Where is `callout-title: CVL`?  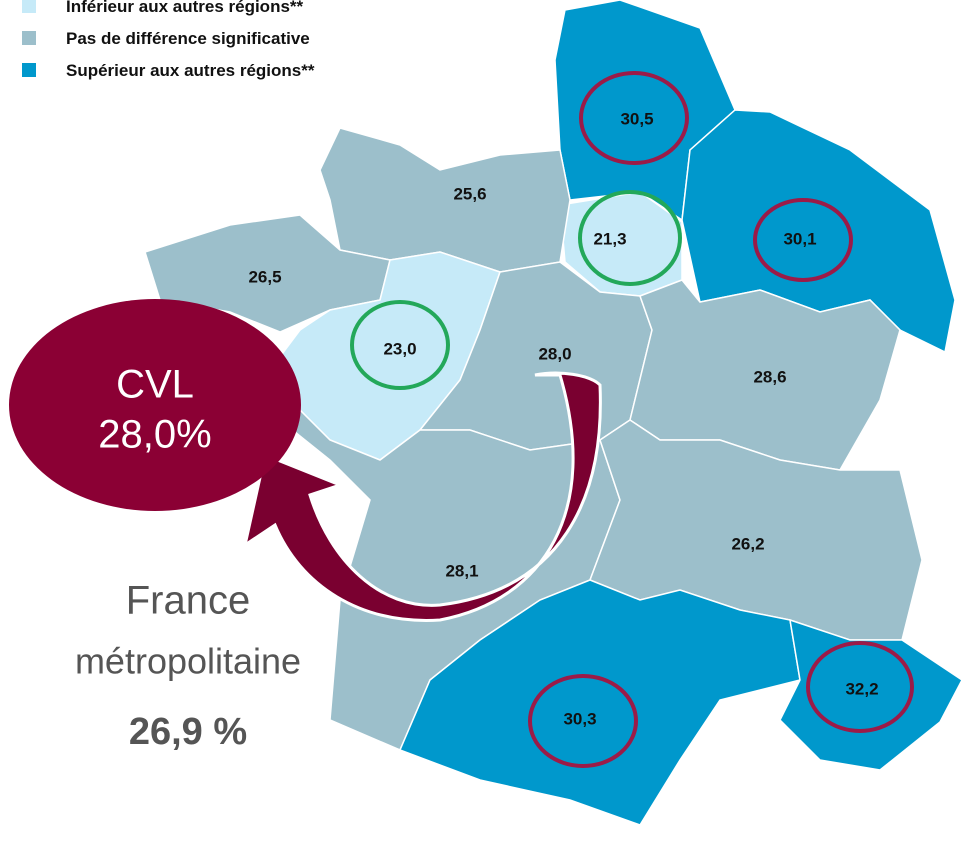
callout-title: CVL is located at coordinates (155, 385).